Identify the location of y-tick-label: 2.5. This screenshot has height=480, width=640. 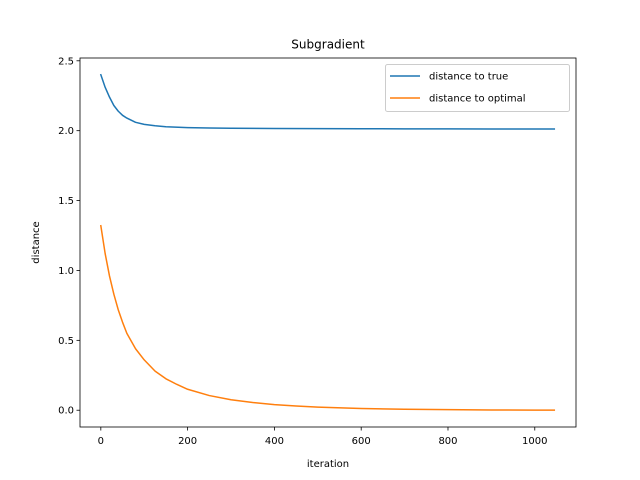
(66, 61).